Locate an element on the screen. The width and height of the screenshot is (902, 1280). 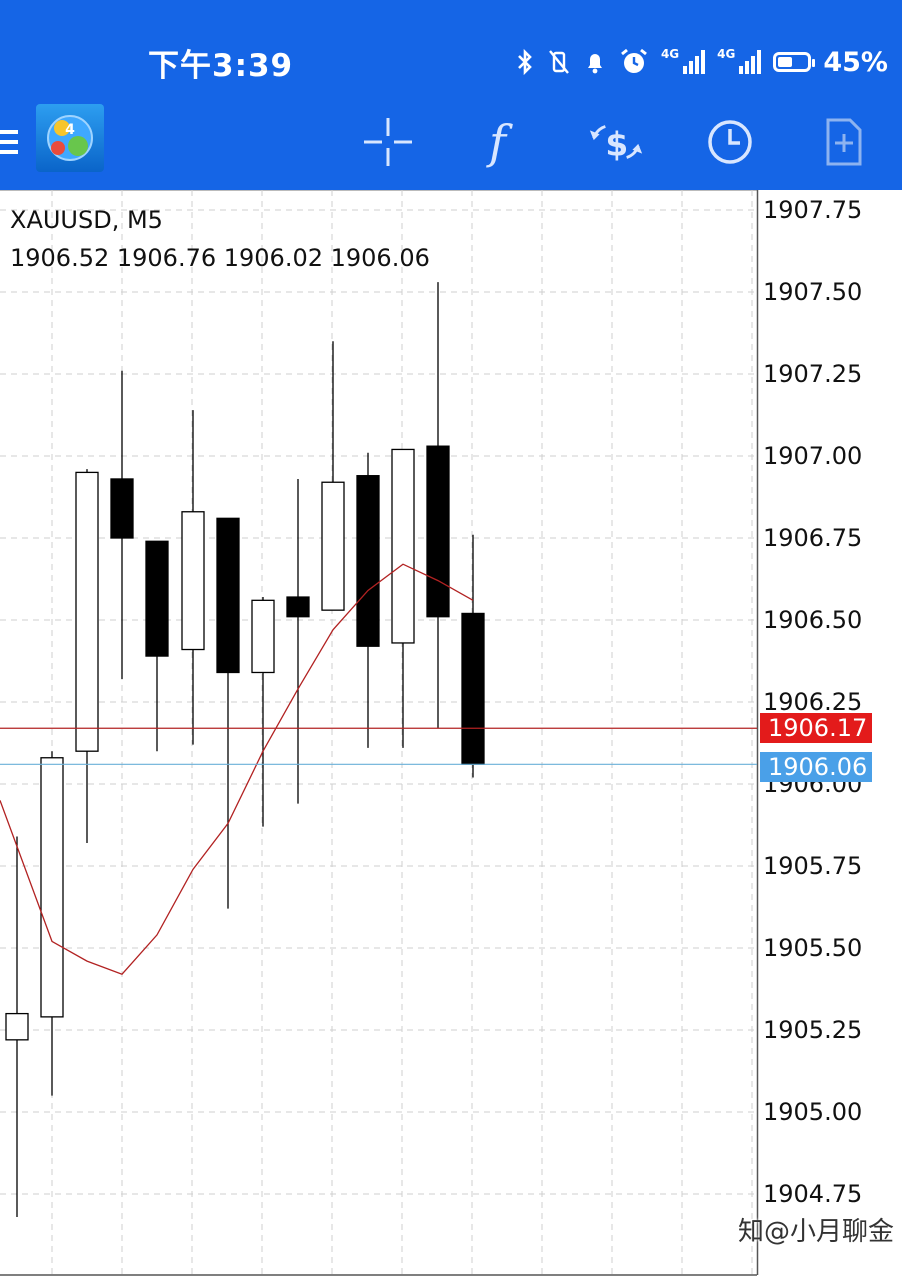
history-icon is located at coordinates (730, 142).